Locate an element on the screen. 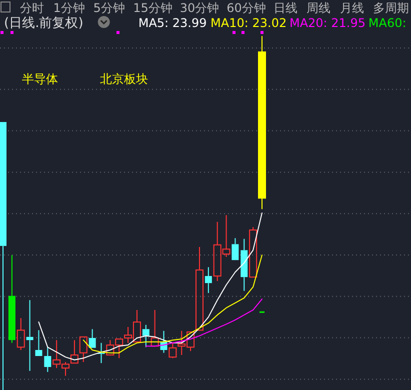 The image size is (411, 390). text: 周线 is located at coordinates (318, 8).